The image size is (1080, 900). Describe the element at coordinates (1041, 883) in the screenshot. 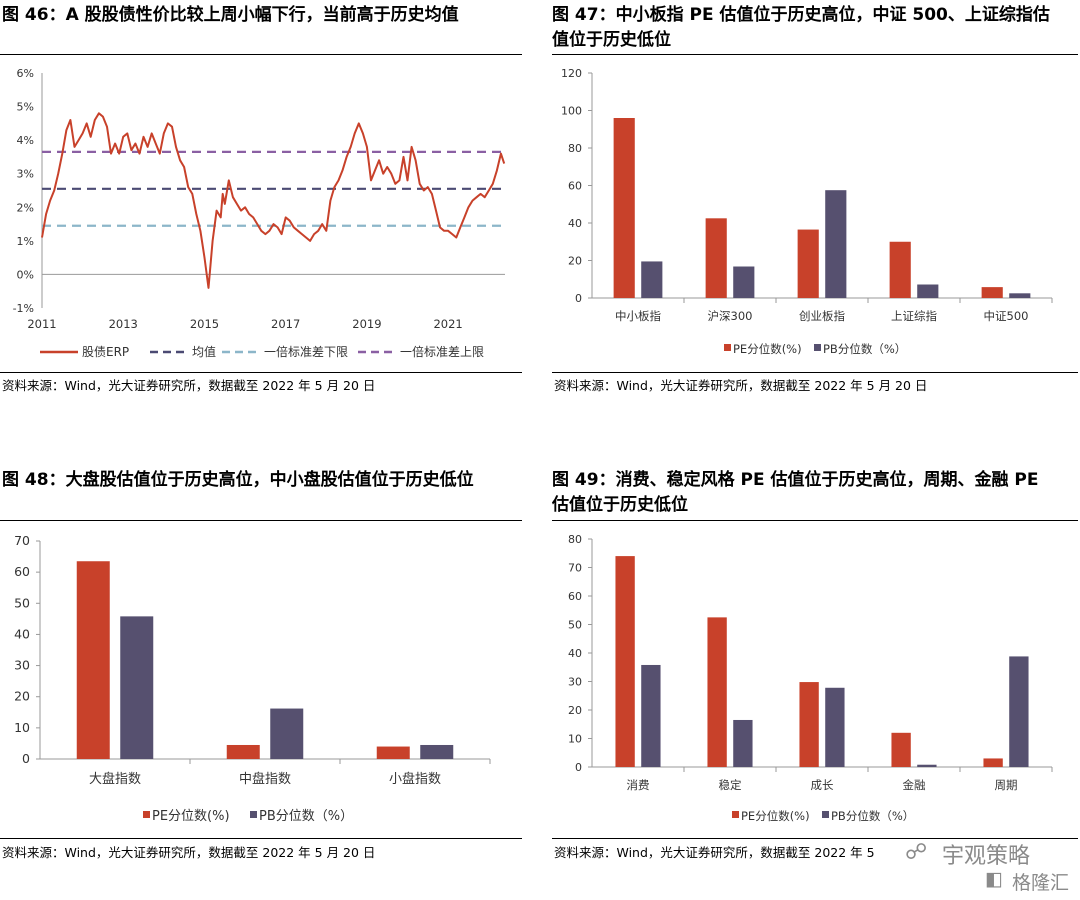

I see `watermark-logo-text: 格隆汇` at that location.